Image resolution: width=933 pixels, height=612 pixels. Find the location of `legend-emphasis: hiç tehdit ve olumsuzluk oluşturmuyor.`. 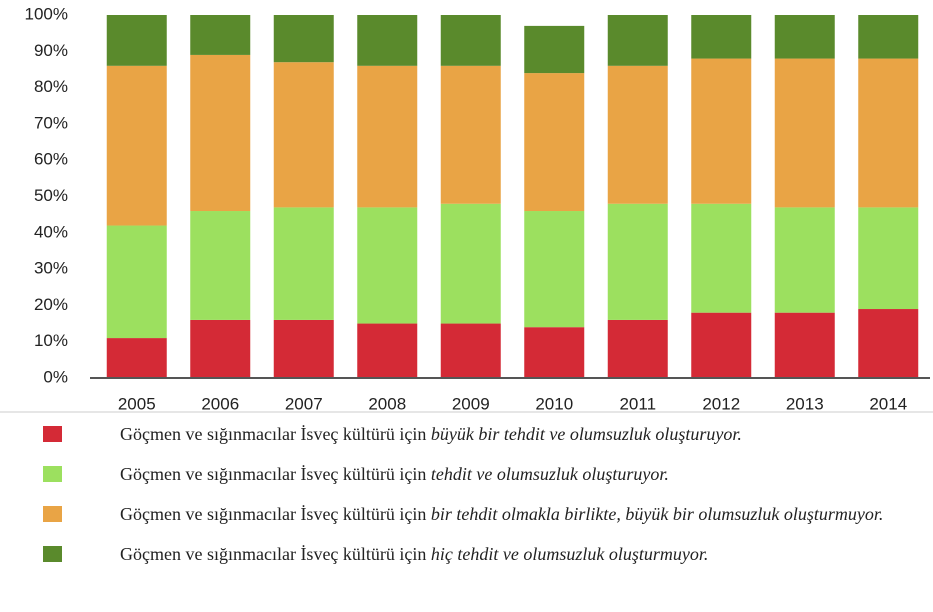

legend-emphasis: hiç tehdit ve olumsuzluk oluşturmuyor. is located at coordinates (569, 554).